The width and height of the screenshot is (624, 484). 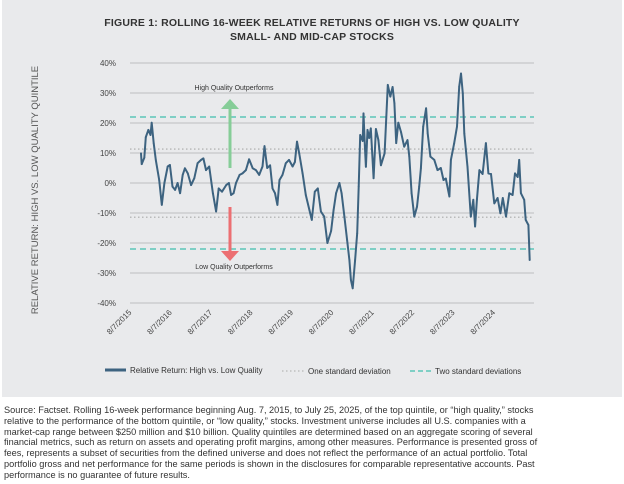 I want to click on x-tick-label: 8/7/2015, so click(x=119, y=322).